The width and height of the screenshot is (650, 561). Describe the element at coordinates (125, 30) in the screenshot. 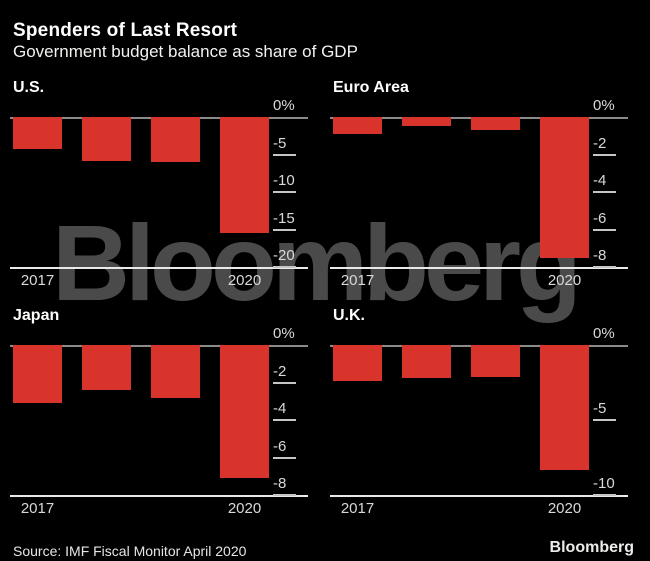

I see `page-title: Spenders of Last Resort` at that location.